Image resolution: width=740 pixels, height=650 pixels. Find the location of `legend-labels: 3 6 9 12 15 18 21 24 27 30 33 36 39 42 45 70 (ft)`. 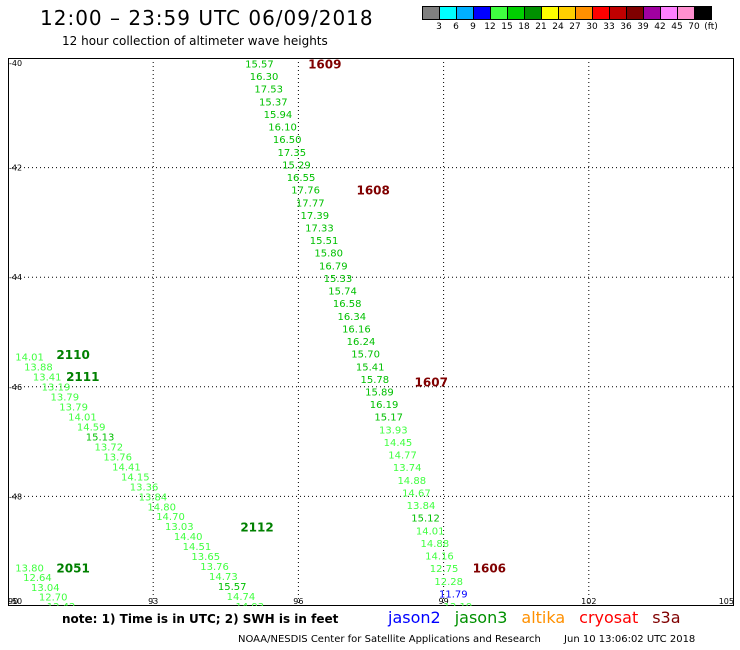

legend-labels: 3 6 9 12 15 18 21 24 27 30 33 36 39 42 45 70 (ft) is located at coordinates (581, 26).